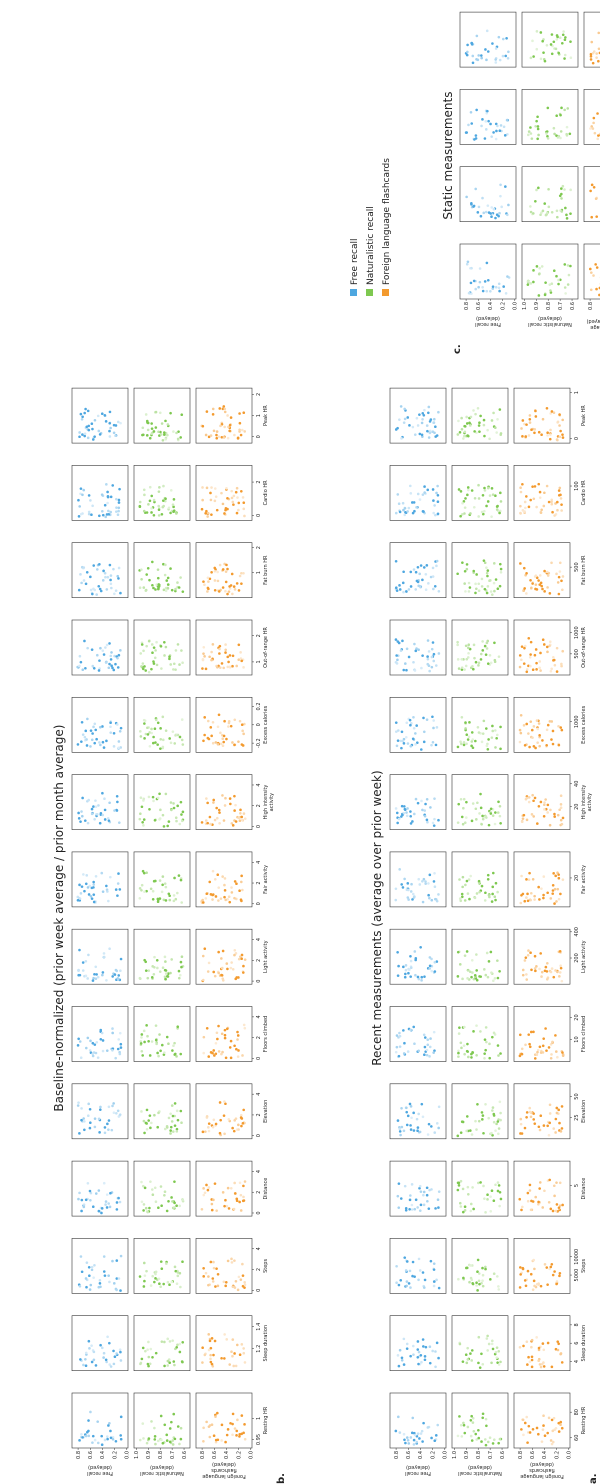 This screenshot has height=1484, width=600. What do you see at coordinates (385, 292) in the screenshot?
I see `legend-swatch` at bounding box center [385, 292].